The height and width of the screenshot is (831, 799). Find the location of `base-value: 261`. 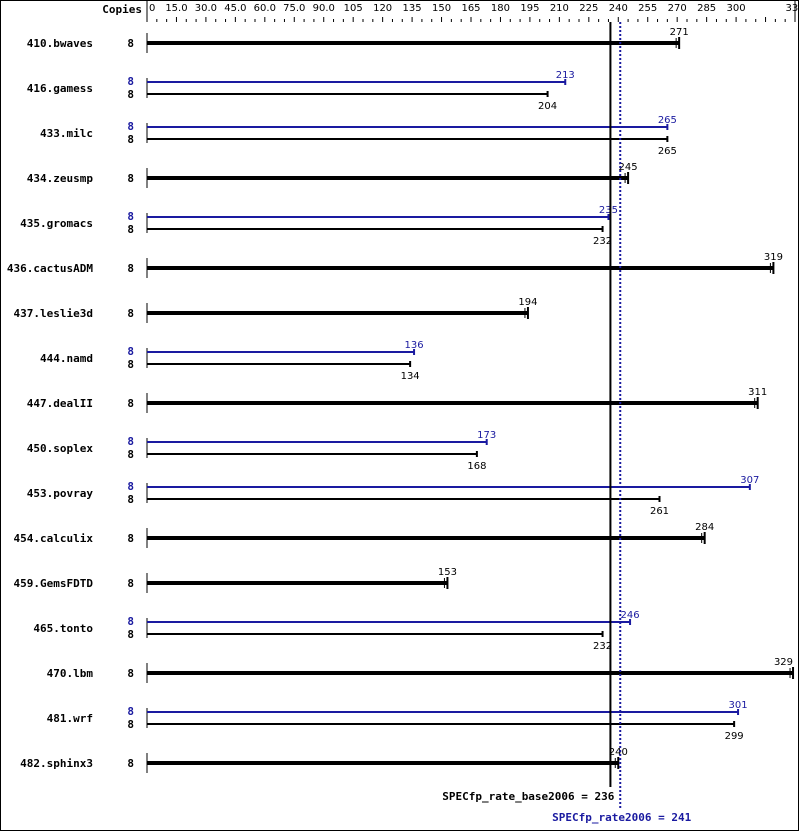

base-value: 261 is located at coordinates (659, 511).